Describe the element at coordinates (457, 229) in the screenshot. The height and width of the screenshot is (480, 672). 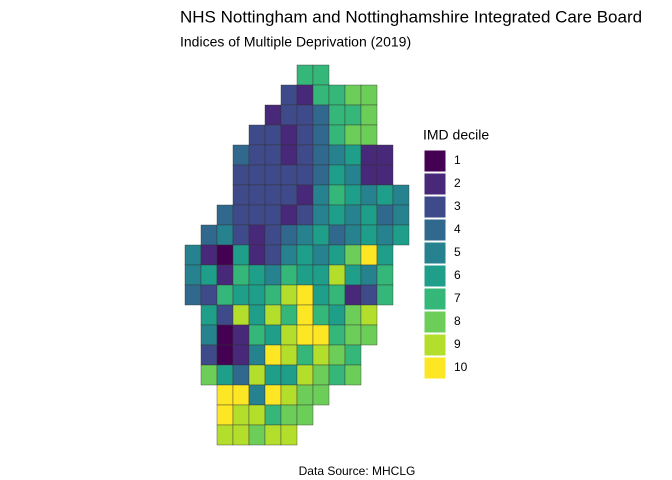
I see `legend-label: 4` at that location.